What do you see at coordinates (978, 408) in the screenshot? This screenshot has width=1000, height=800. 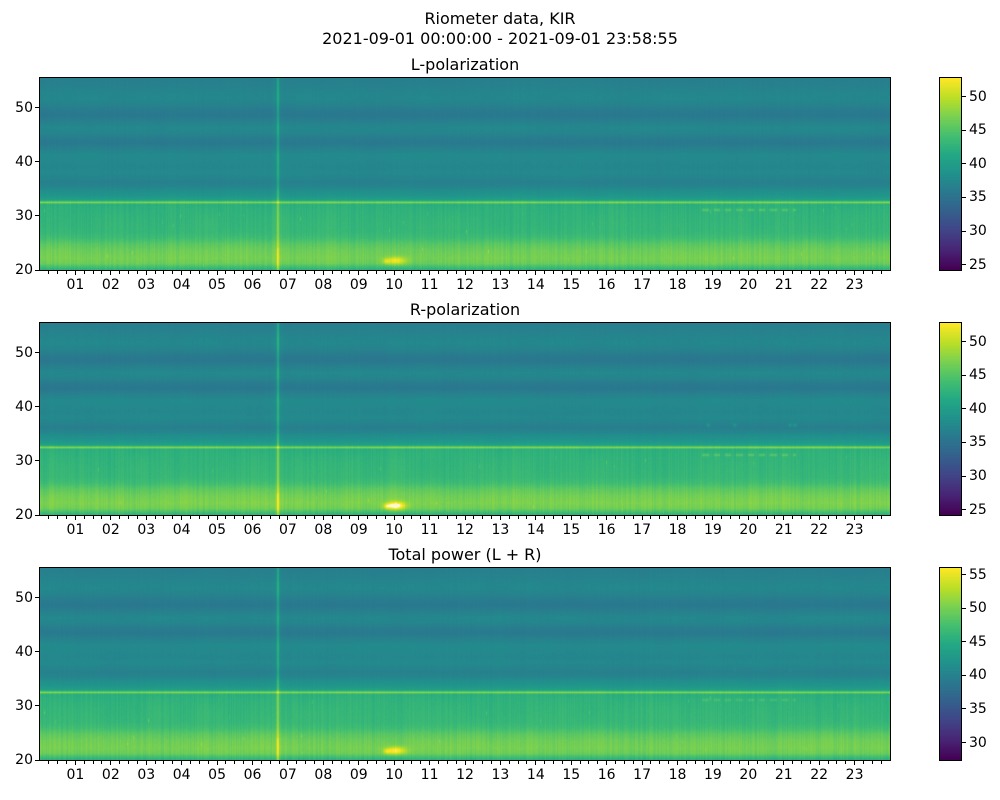 I see `colorbar-tick-label: 40` at bounding box center [978, 408].